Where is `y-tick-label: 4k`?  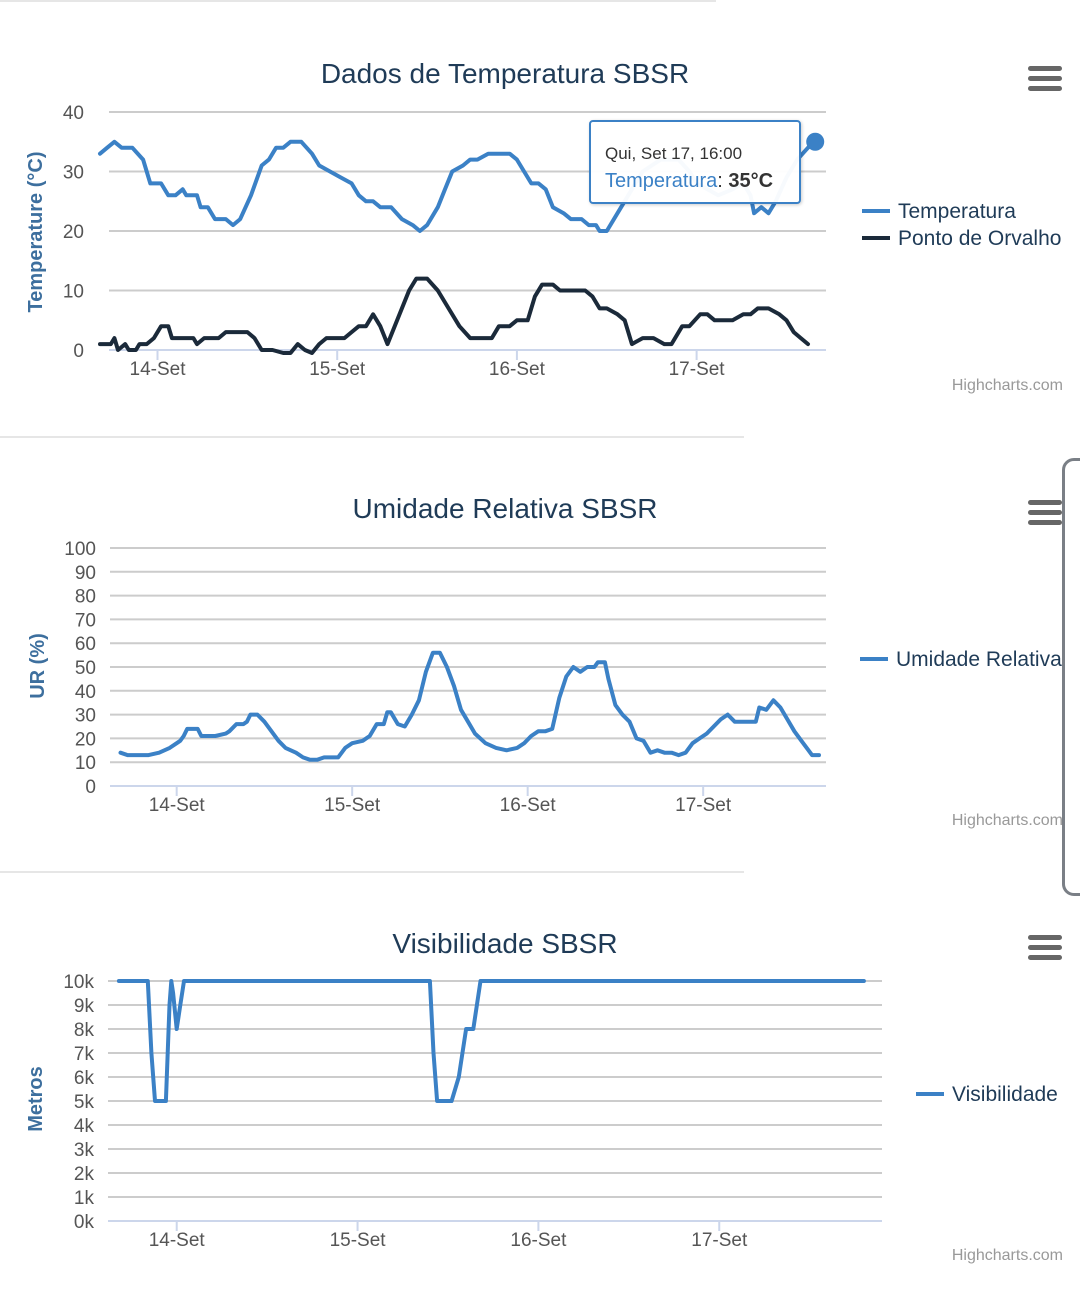 y-tick-label: 4k is located at coordinates (84, 1126).